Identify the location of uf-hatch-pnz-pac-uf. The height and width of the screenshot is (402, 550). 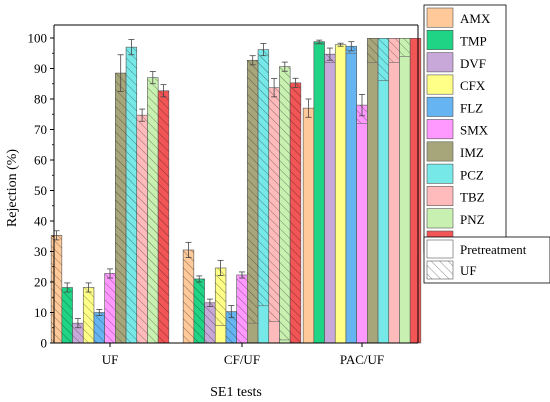
(405, 47).